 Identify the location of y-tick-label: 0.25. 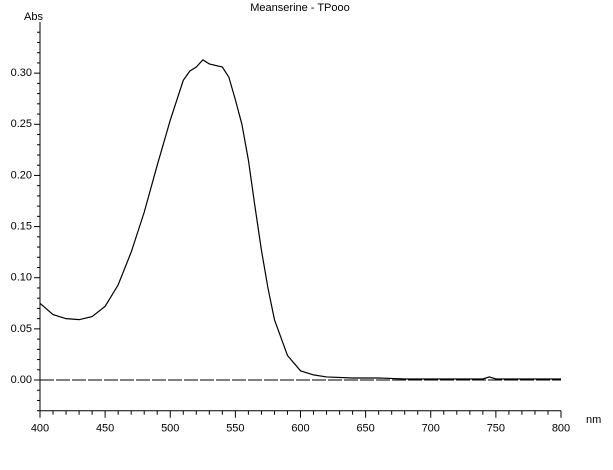
(21, 124).